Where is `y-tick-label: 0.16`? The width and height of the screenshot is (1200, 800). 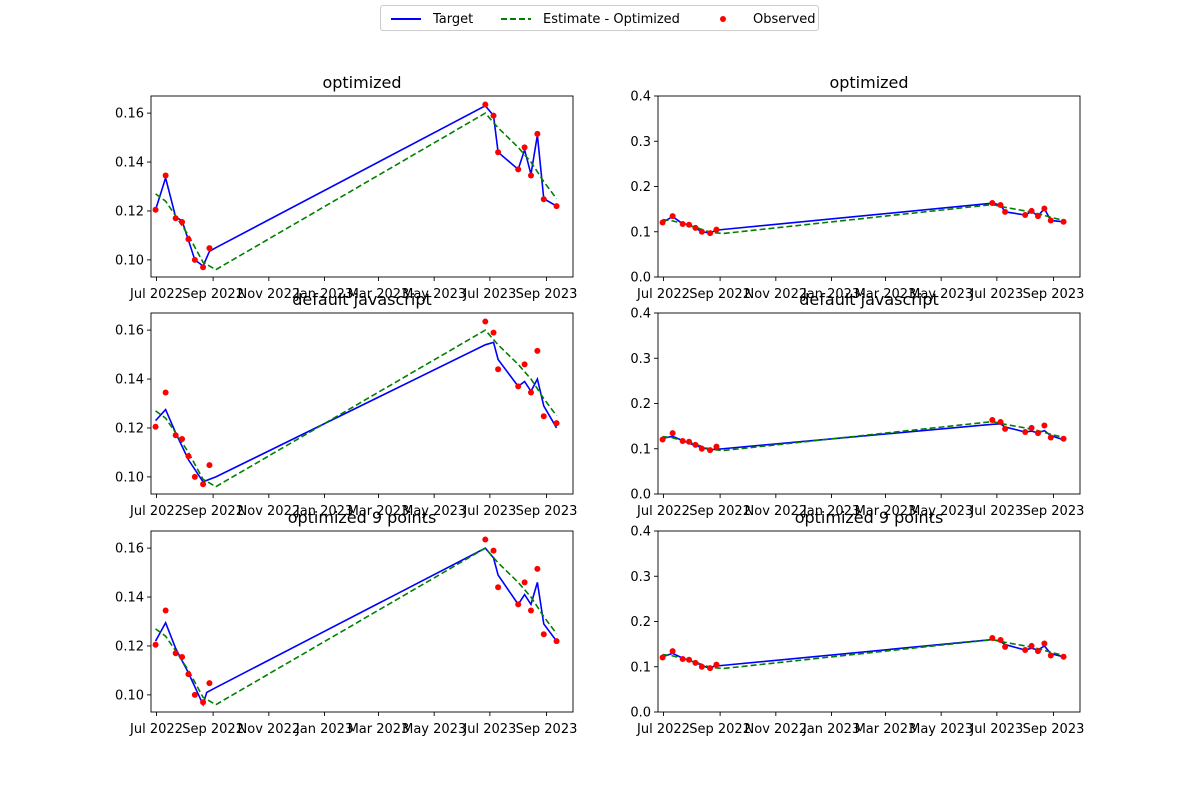
y-tick-label: 0.16 is located at coordinates (129, 114).